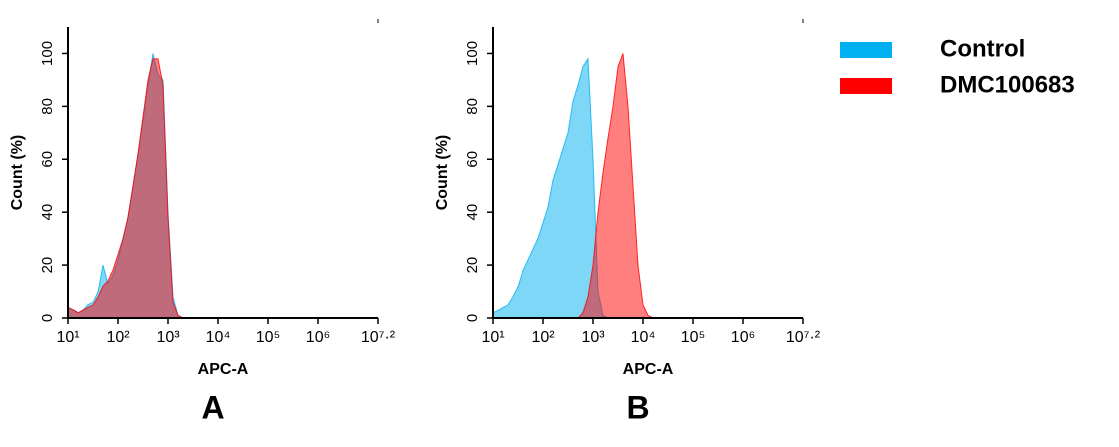  I want to click on legend-label: Control, so click(982, 48).